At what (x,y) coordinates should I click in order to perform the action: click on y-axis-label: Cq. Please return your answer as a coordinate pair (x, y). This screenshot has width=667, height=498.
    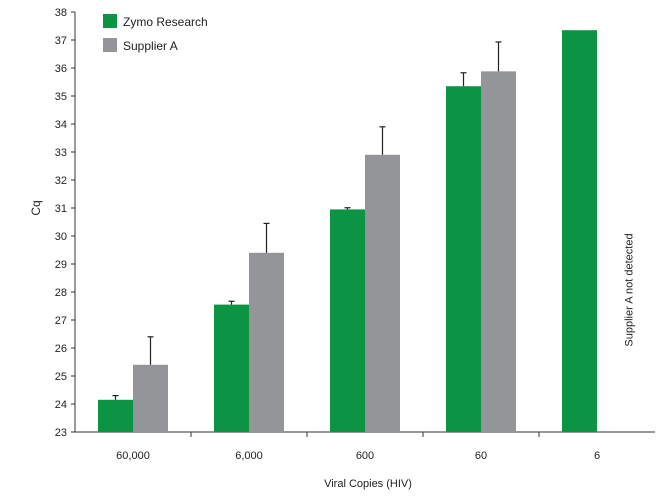
    Looking at the image, I should click on (36, 207).